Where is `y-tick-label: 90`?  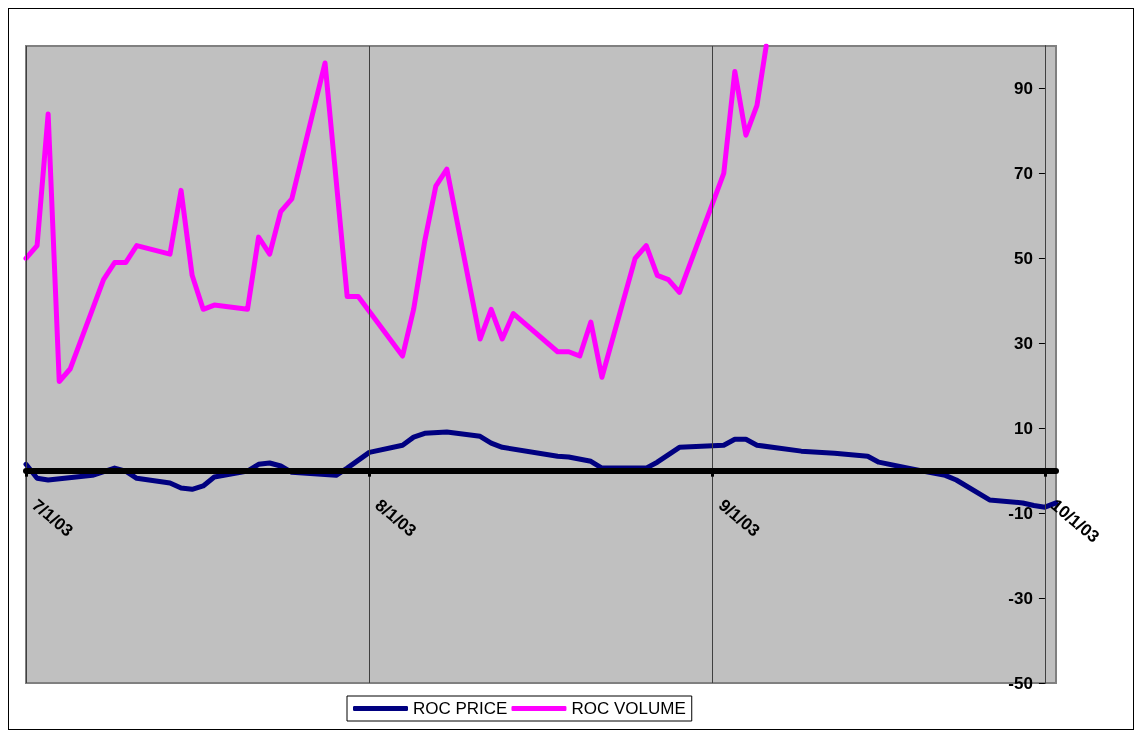
y-tick-label: 90 is located at coordinates (1023, 88).